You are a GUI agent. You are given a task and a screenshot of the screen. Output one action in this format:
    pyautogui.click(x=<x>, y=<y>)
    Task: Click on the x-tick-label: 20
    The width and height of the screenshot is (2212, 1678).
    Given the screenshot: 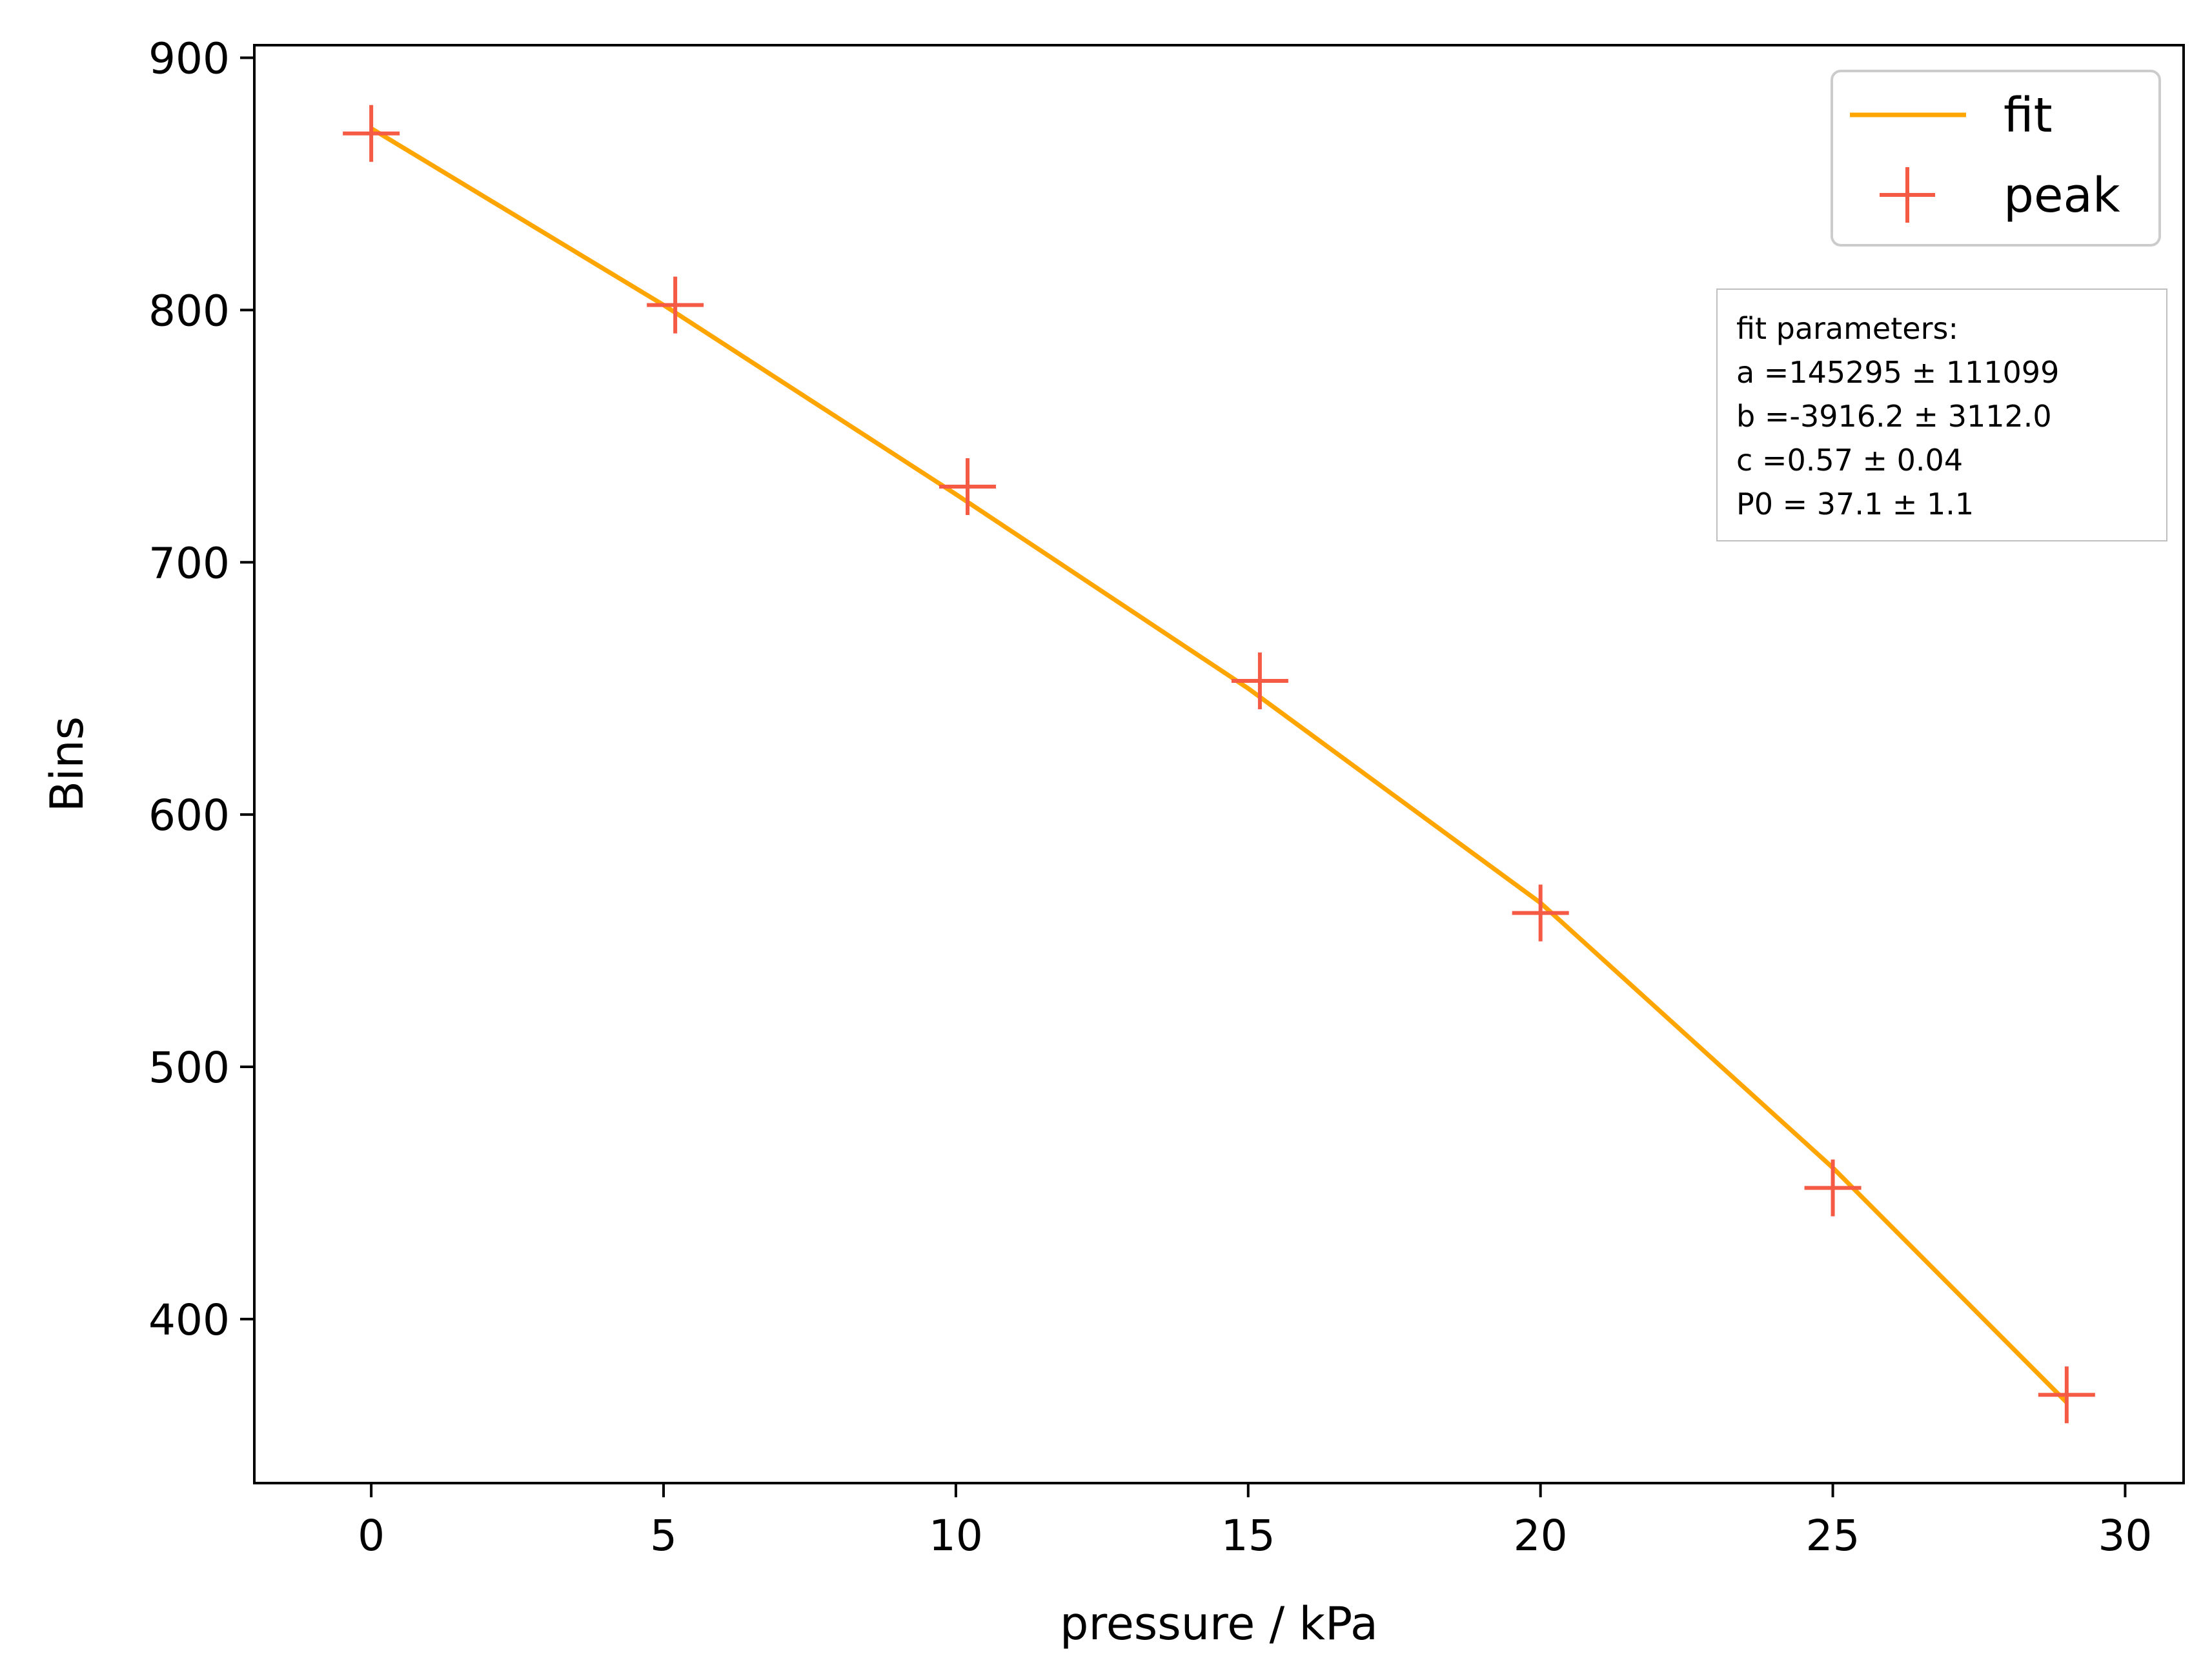 What is the action you would take?
    pyautogui.click(x=1541, y=1536)
    